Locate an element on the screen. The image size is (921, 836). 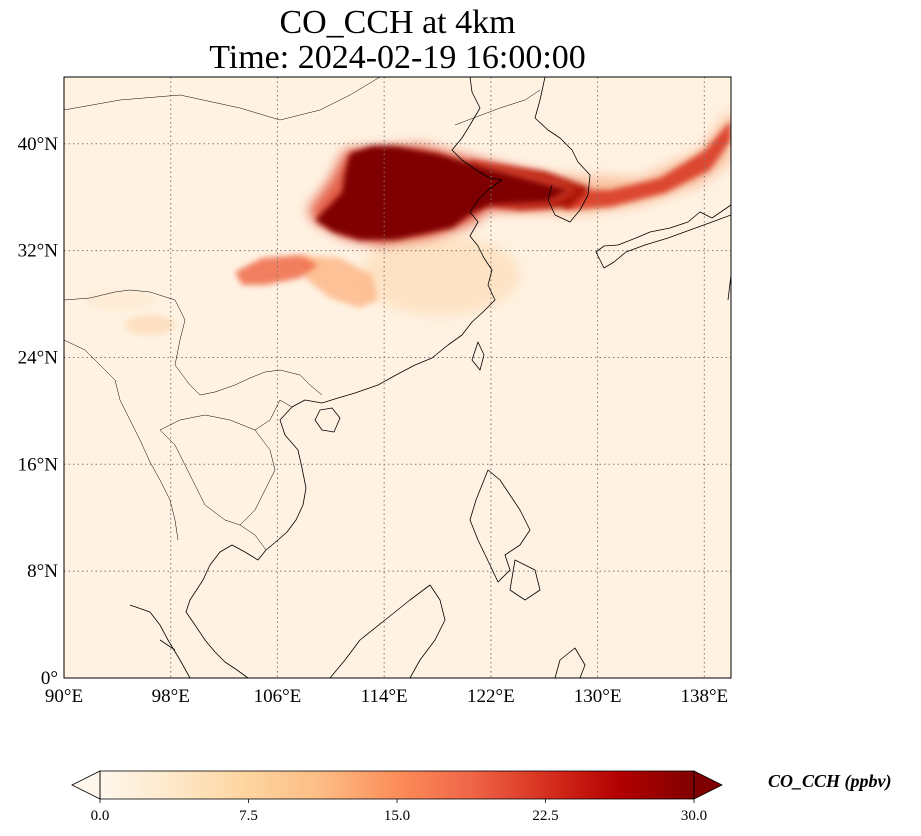
plume-central-streak is located at coordinates (339, 281).